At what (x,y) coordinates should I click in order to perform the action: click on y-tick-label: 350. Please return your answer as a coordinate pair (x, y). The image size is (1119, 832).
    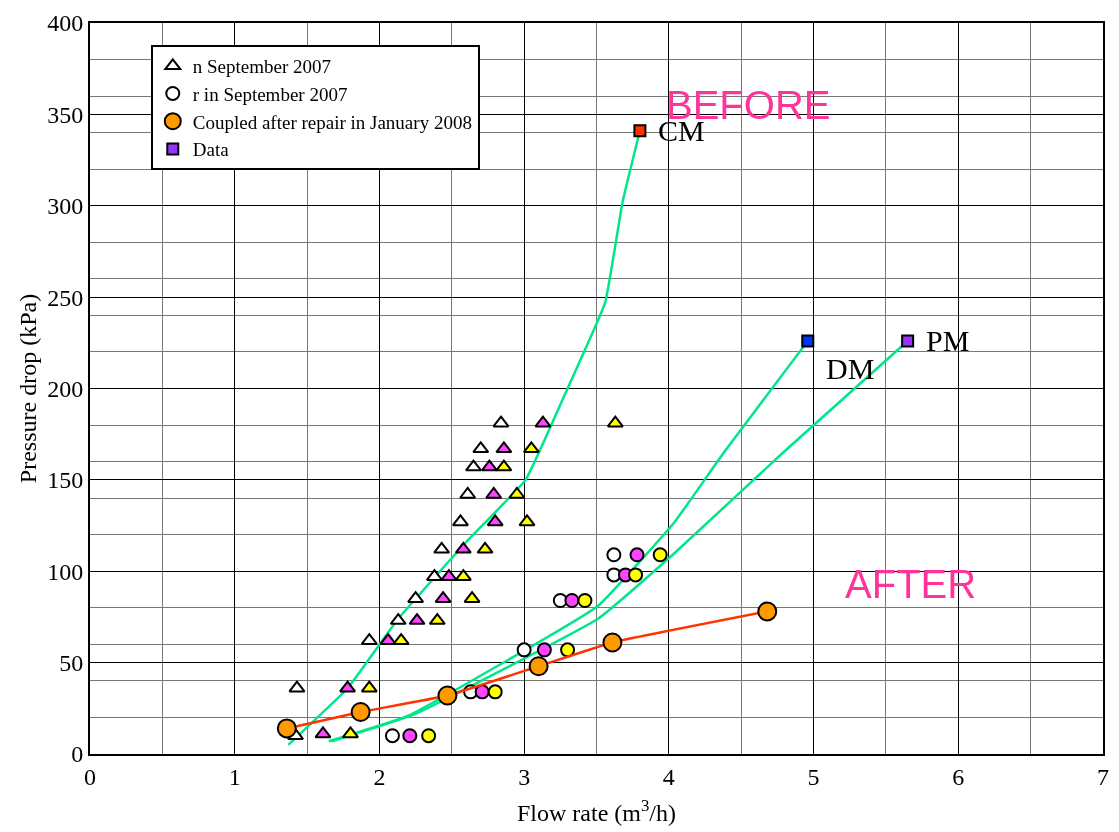
    Looking at the image, I should click on (65, 114).